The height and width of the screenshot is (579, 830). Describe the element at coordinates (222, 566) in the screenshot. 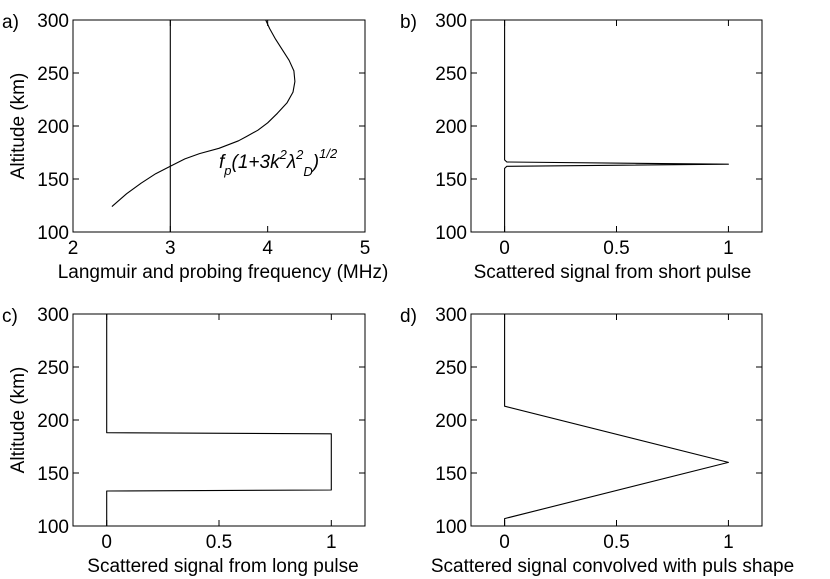

I see `x-axis-label: Scattered signal from long pulse` at that location.